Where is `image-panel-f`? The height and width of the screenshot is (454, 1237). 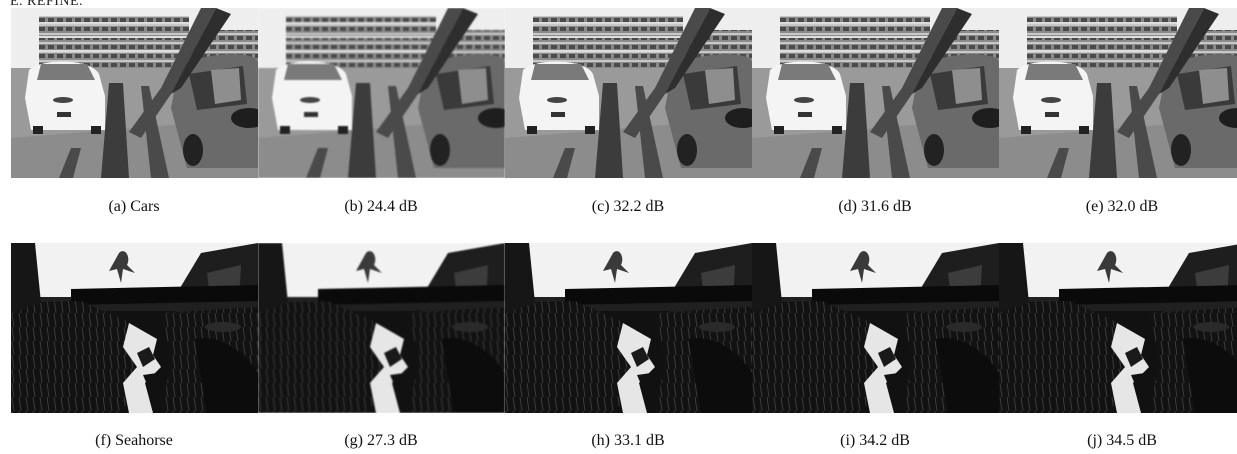
image-panel-f is located at coordinates (134, 328).